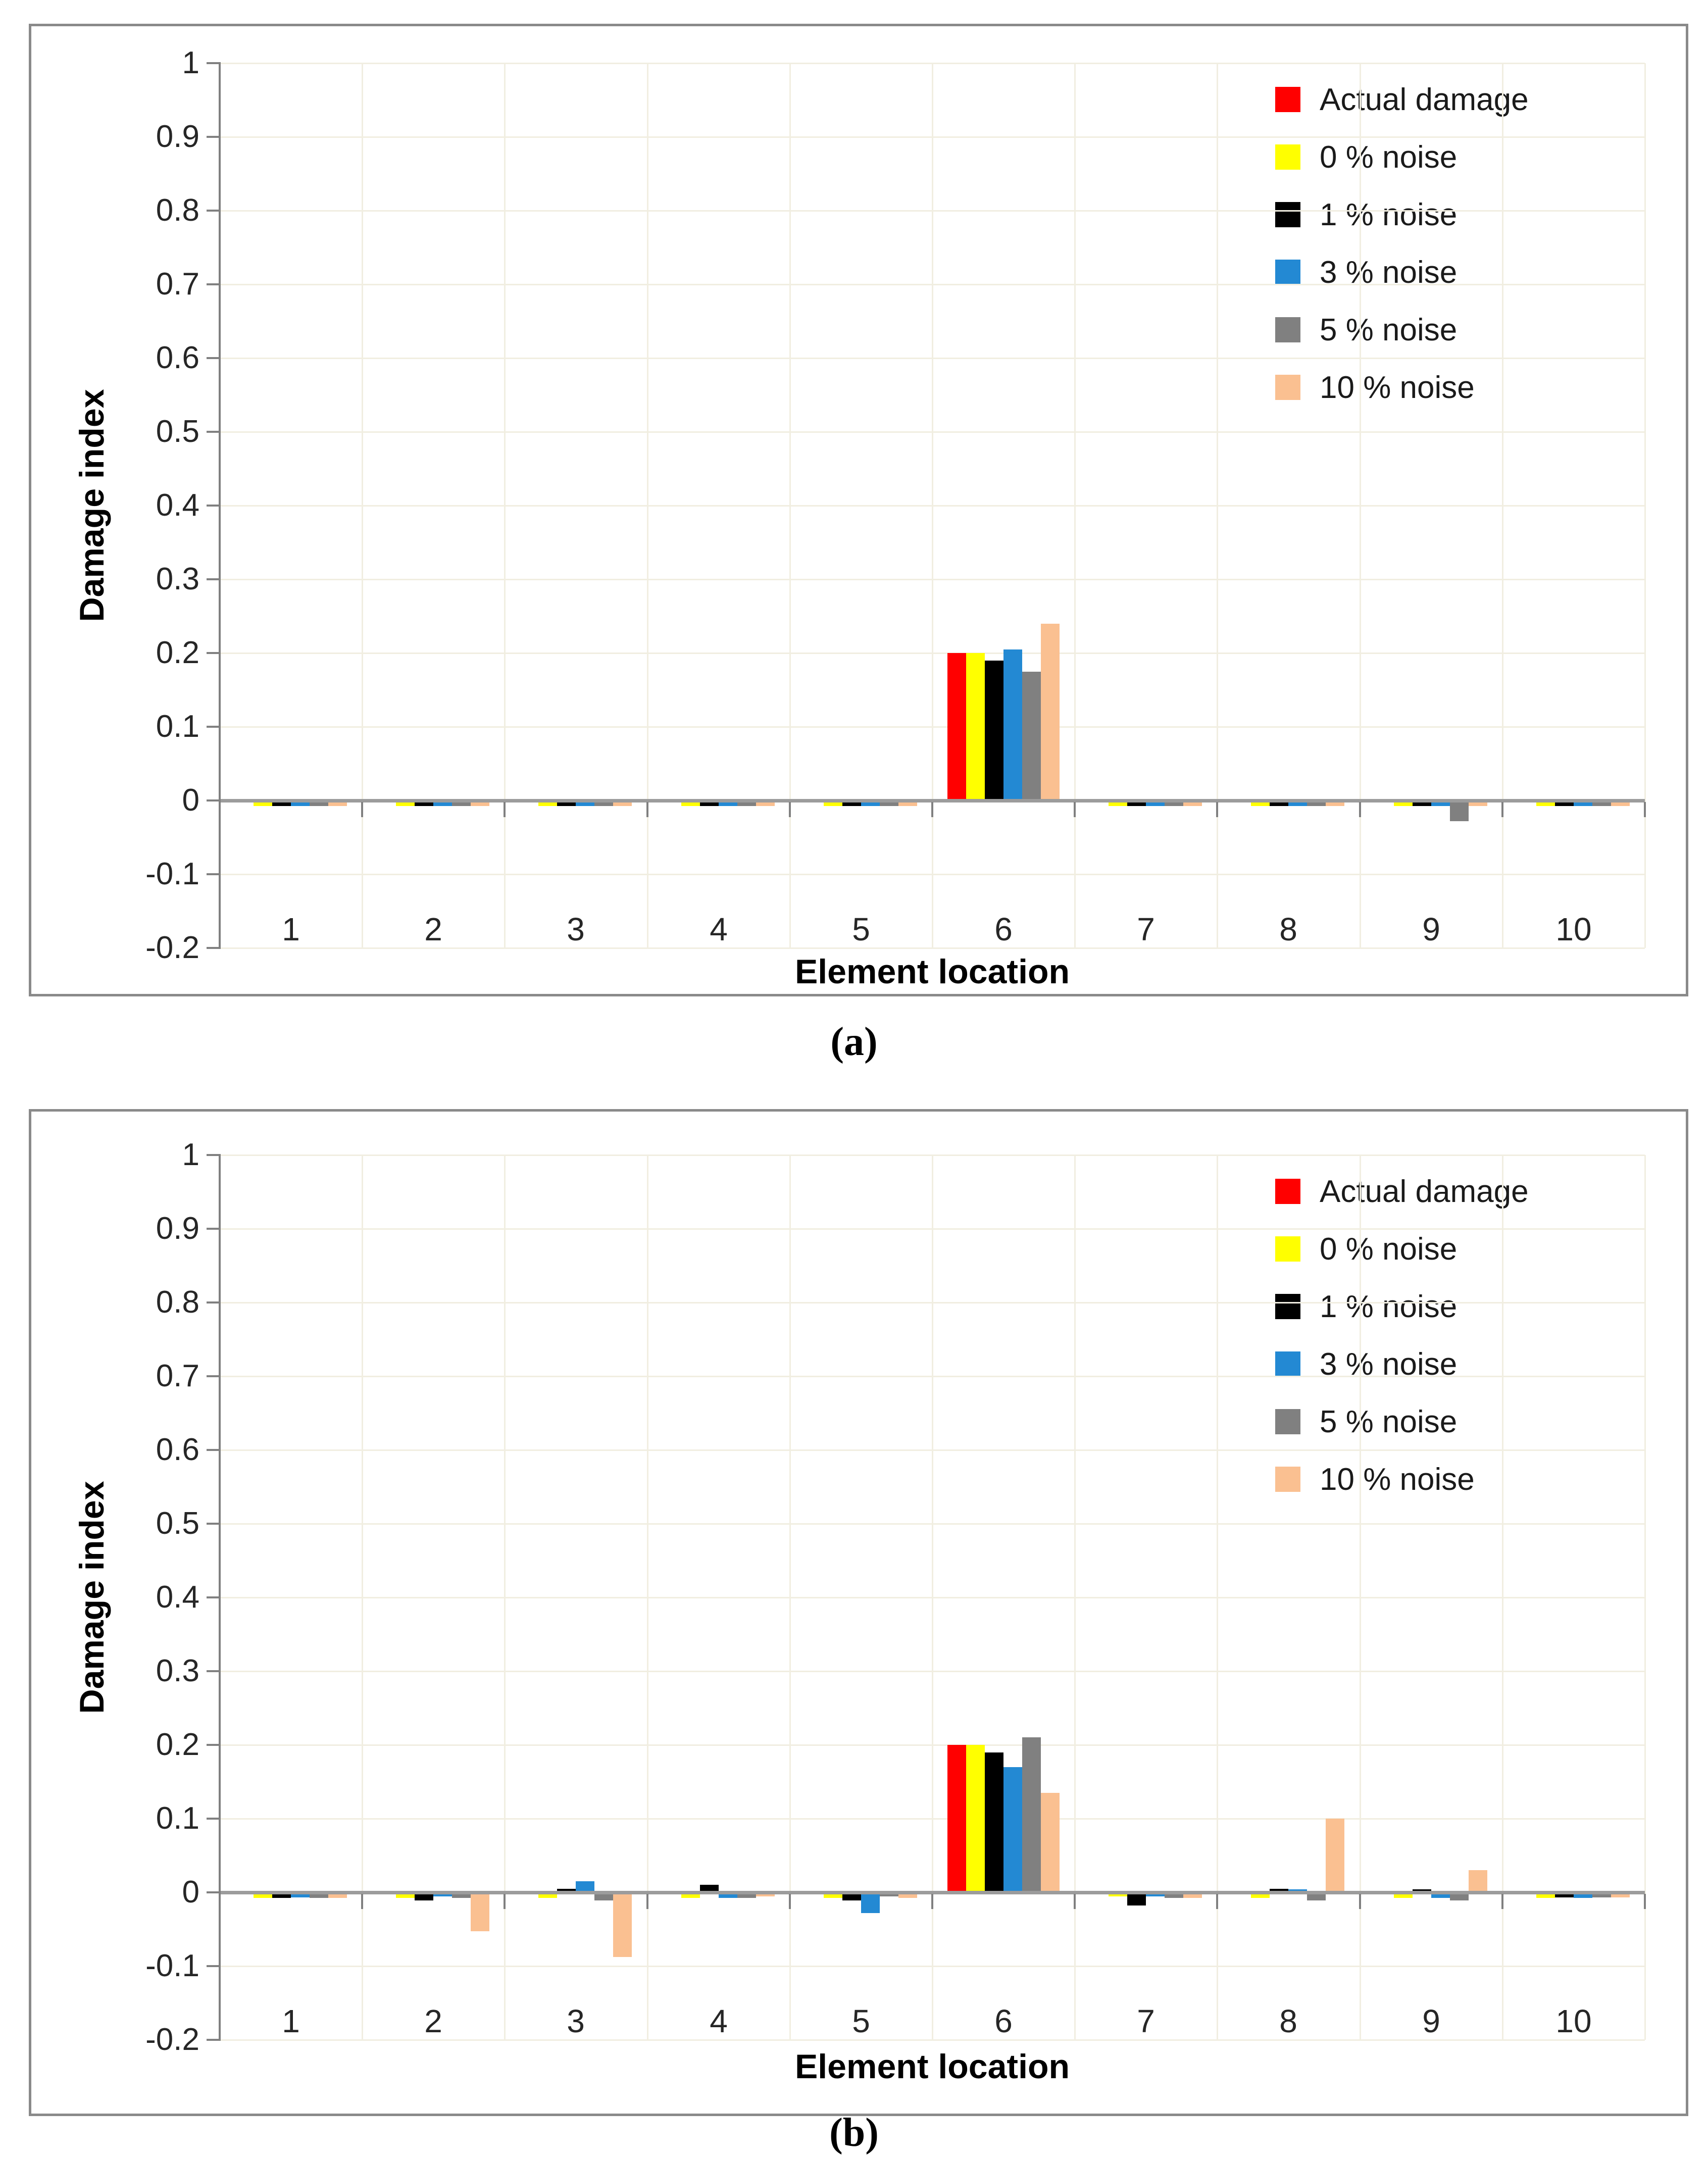 Image resolution: width=1708 pixels, height=2157 pixels. Describe the element at coordinates (854, 2133) in the screenshot. I see `caption-b: (b)` at that location.